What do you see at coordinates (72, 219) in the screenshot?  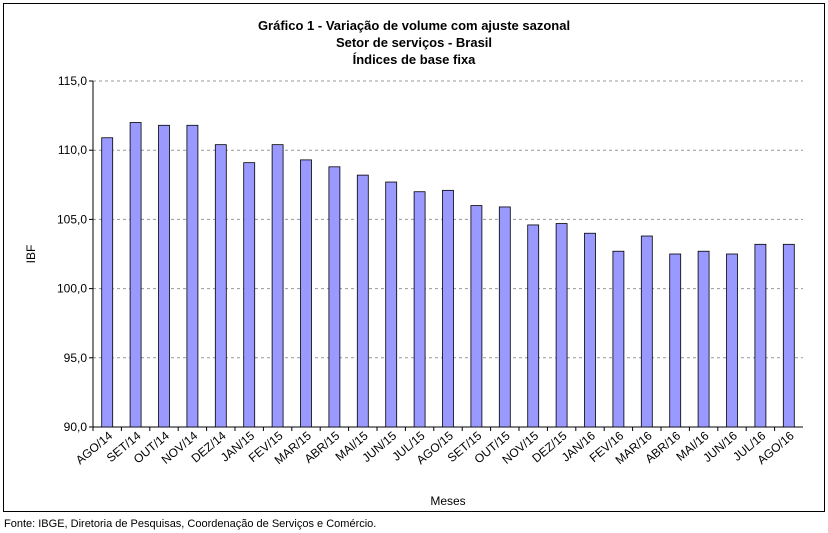 I see `y-tick-label: 105,0` at bounding box center [72, 219].